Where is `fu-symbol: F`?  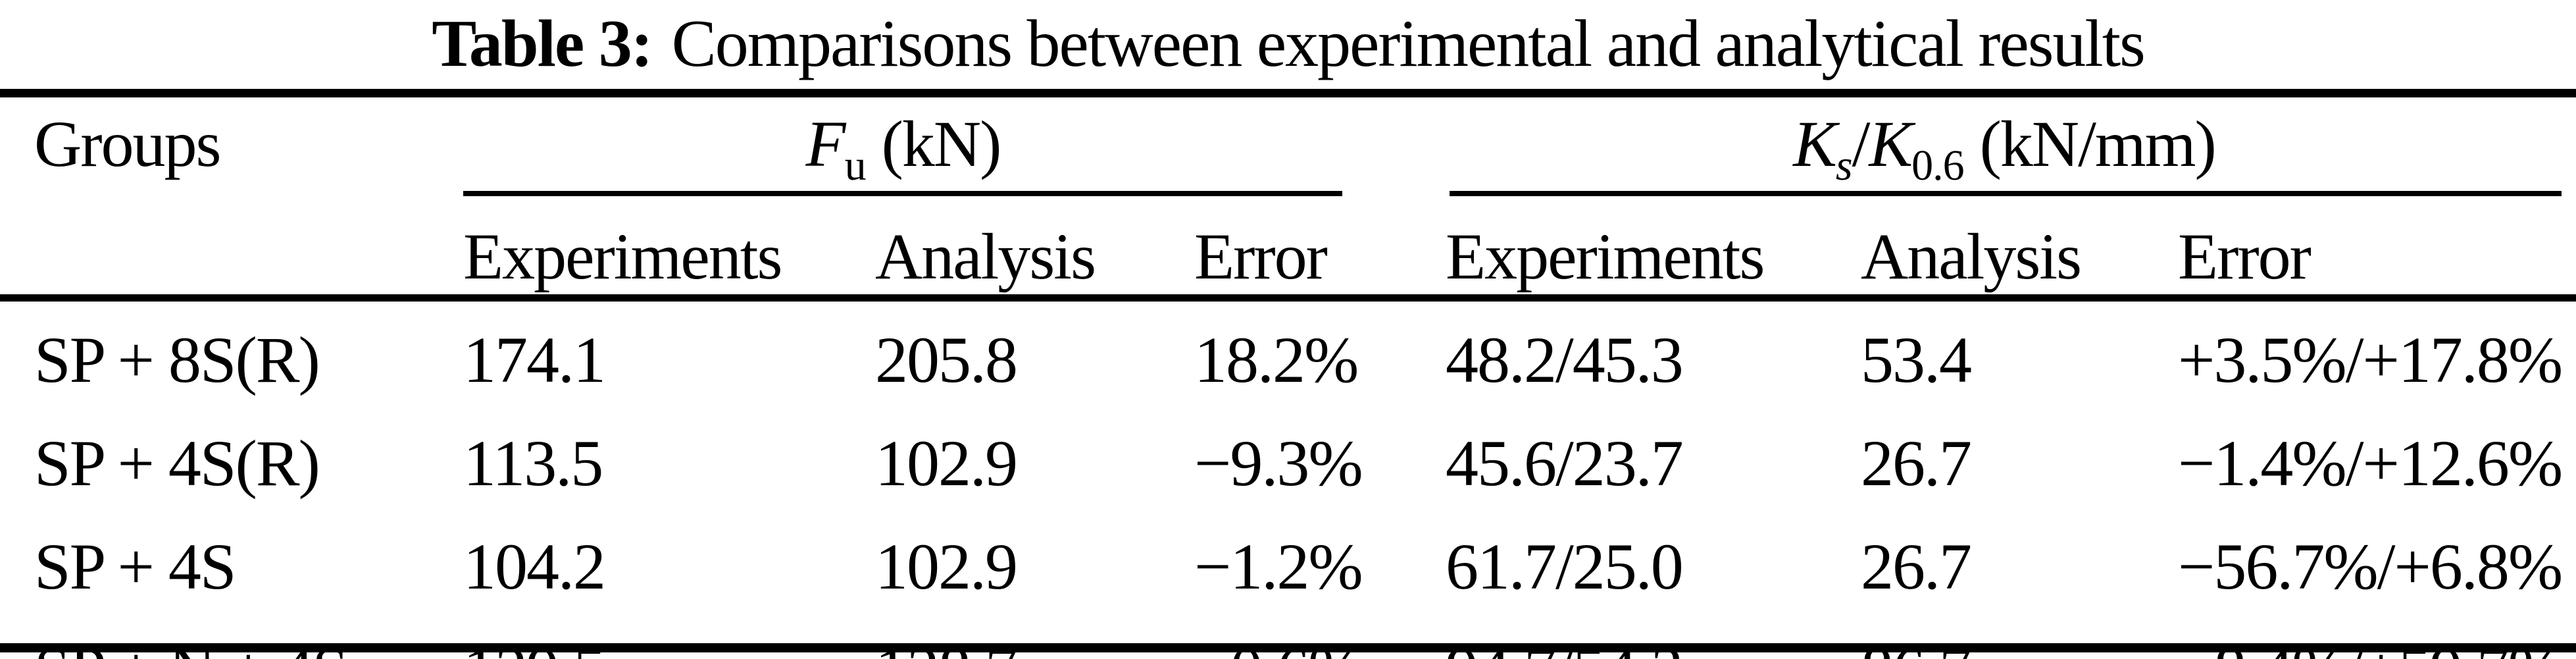
fu-symbol: F is located at coordinates (825, 143).